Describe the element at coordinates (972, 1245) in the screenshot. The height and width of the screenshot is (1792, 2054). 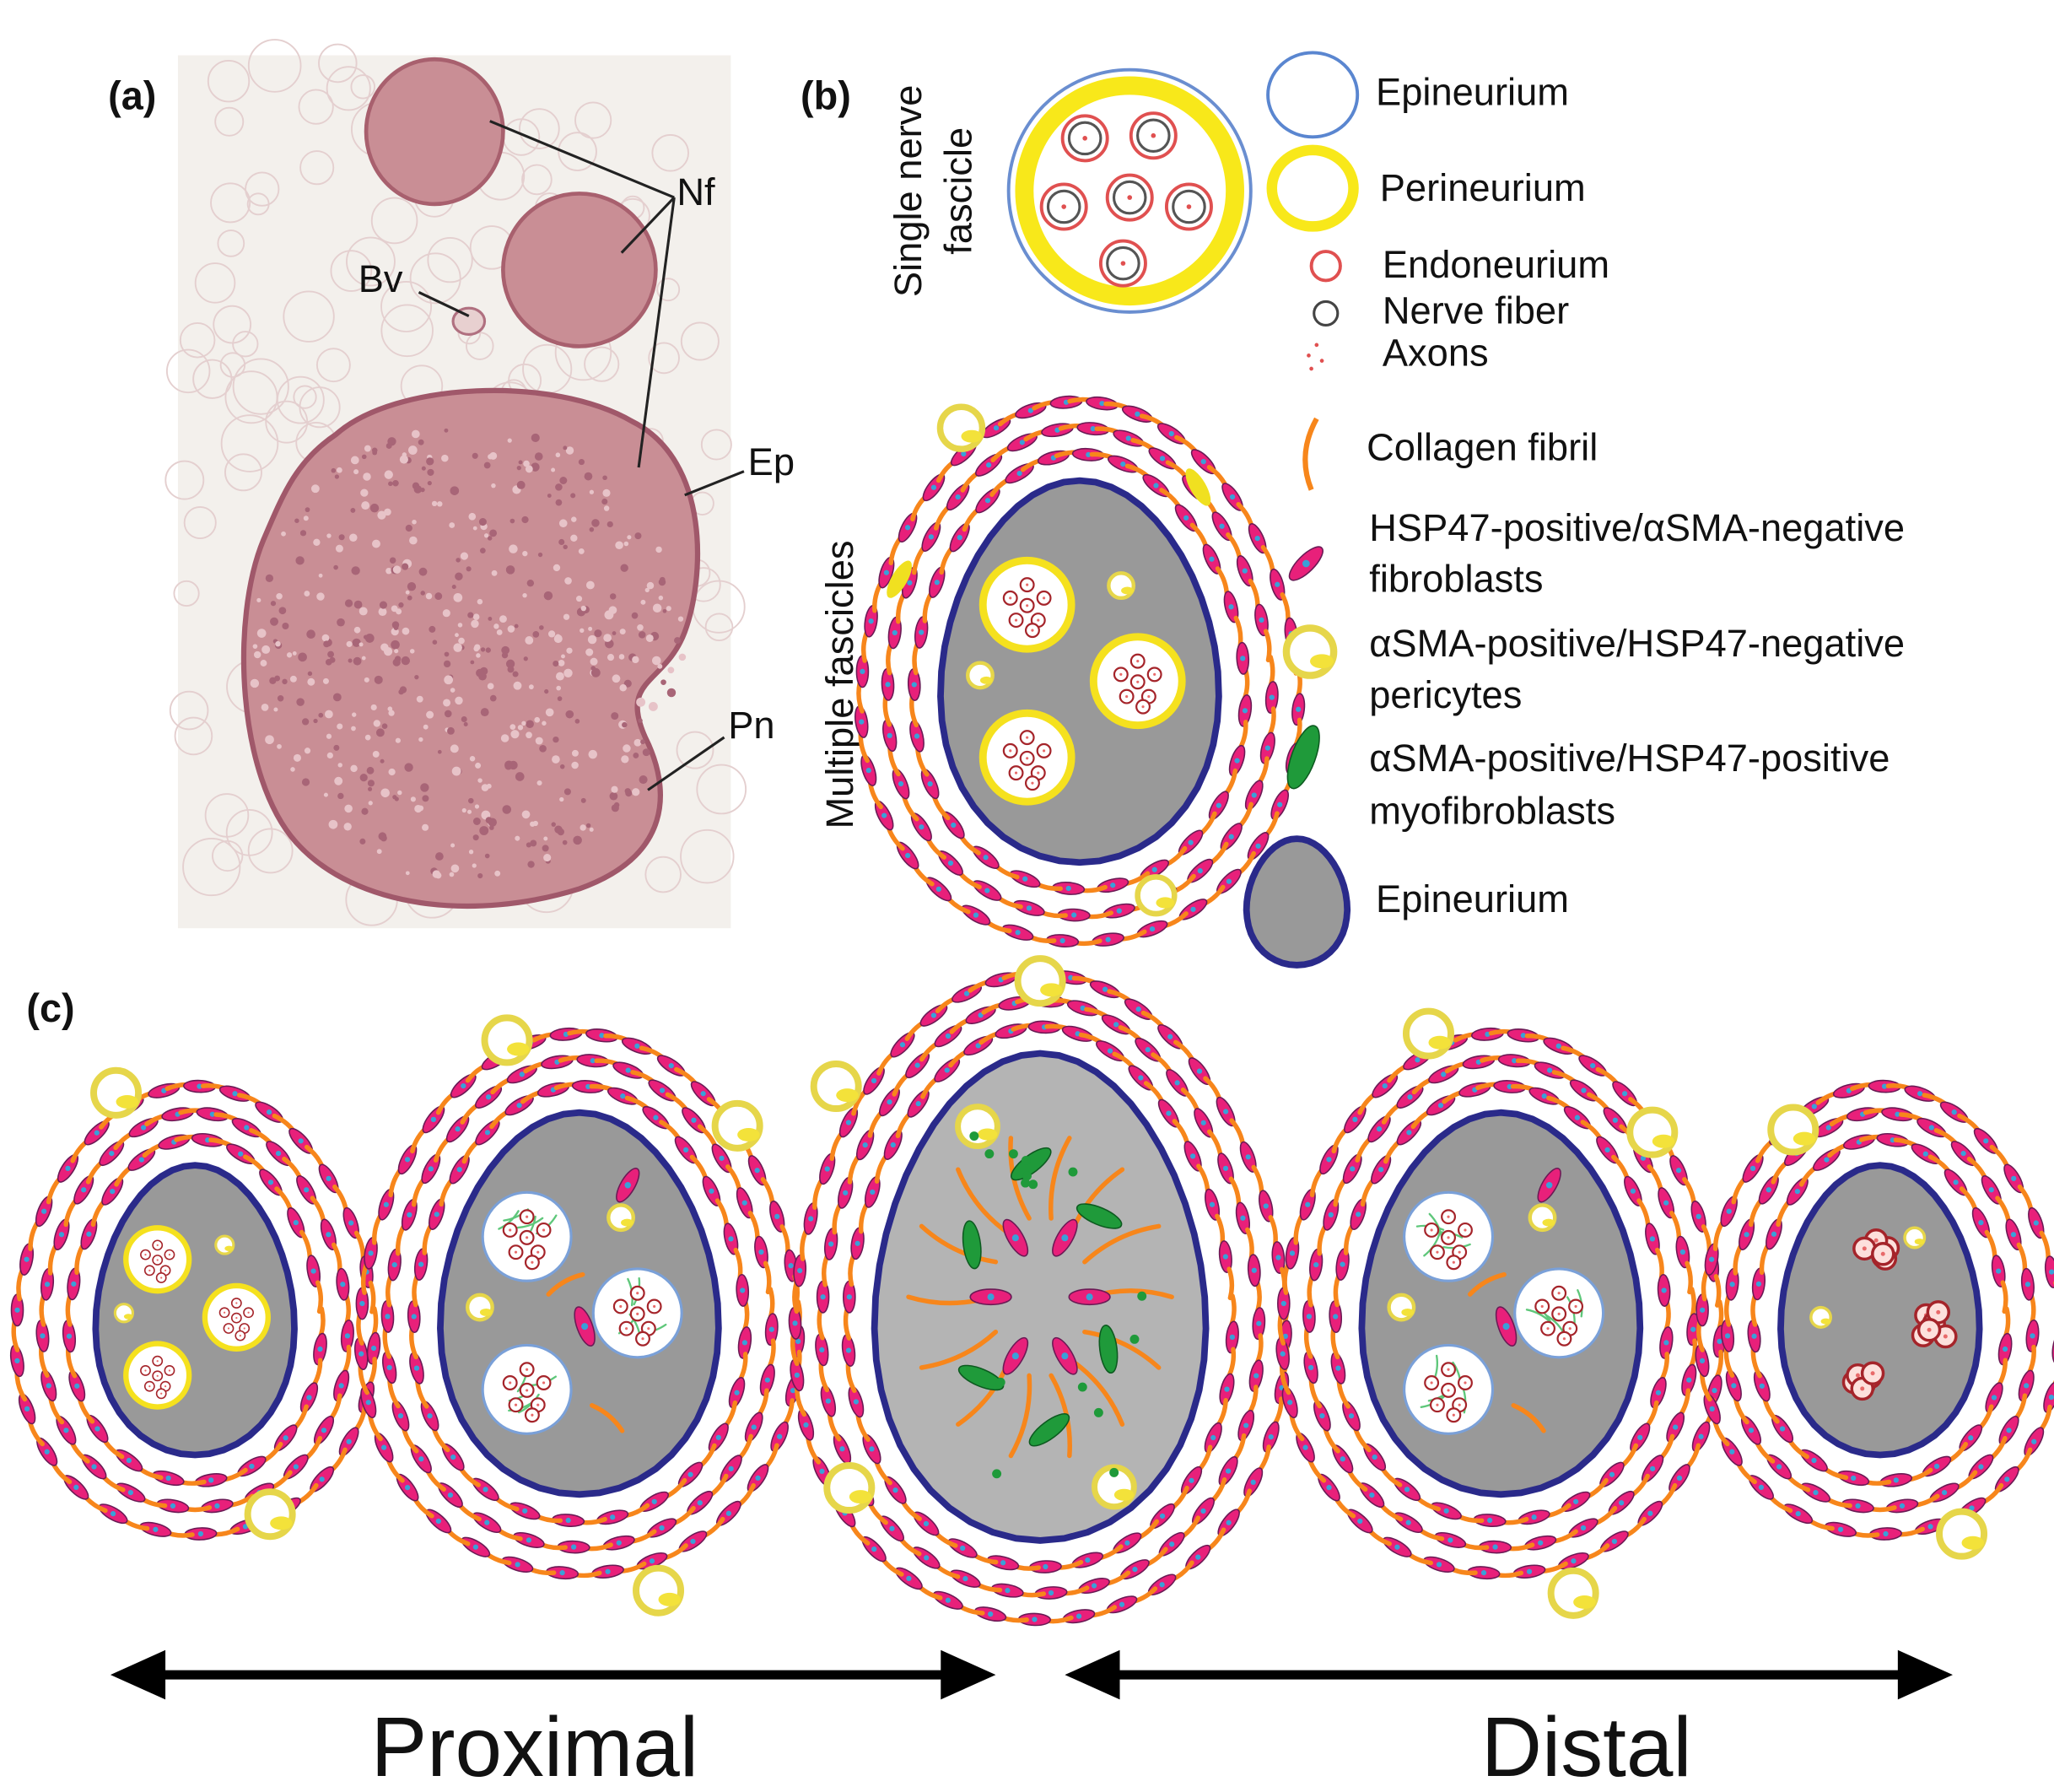
I see `myofibroblast` at that location.